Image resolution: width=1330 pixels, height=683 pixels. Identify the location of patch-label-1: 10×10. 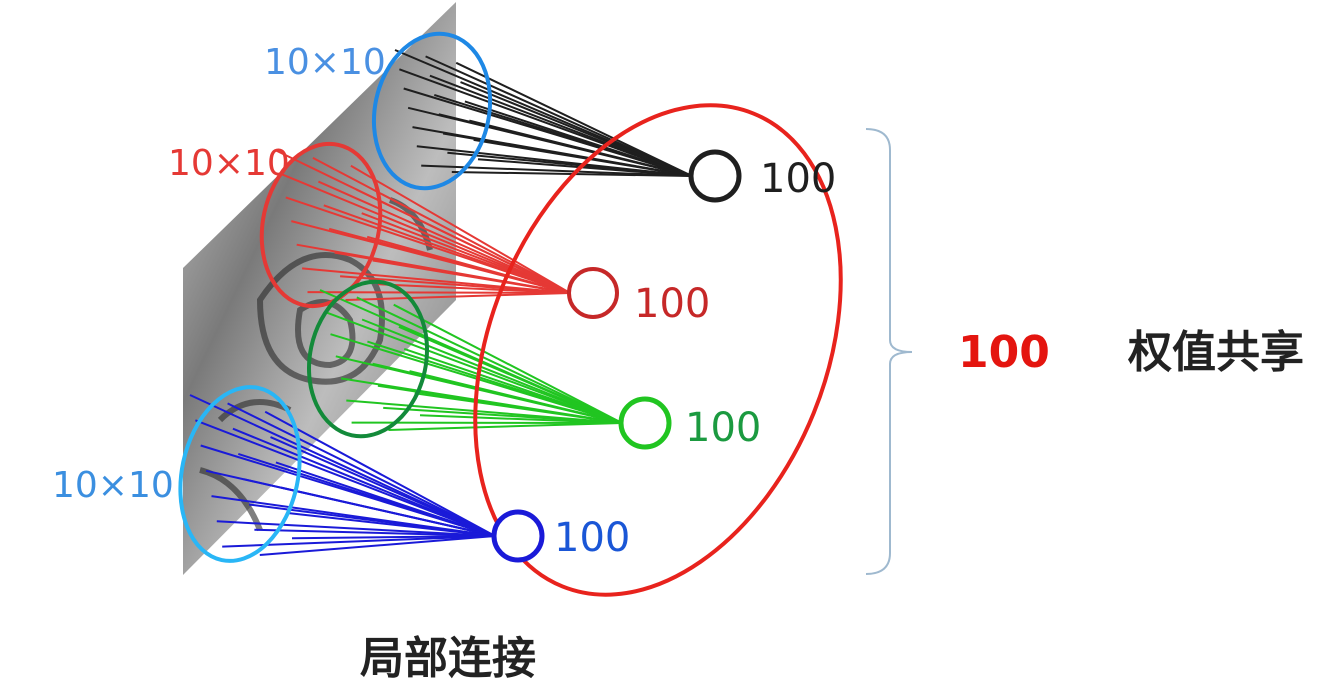
(325, 62).